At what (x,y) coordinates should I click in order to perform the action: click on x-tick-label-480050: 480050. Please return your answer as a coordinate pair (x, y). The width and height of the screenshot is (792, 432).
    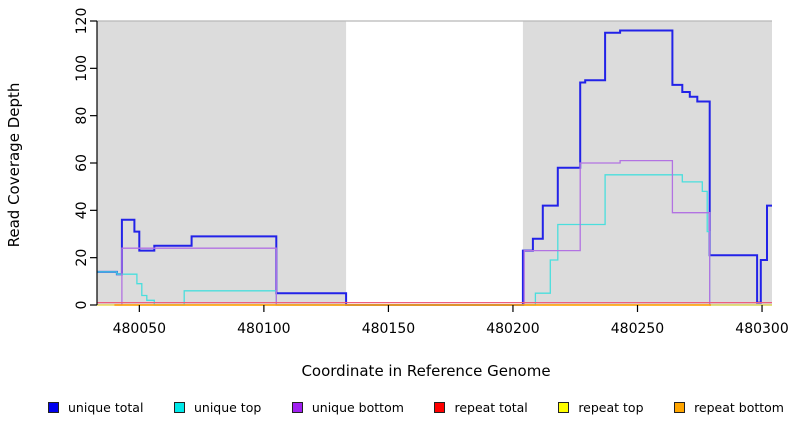
    Looking at the image, I should click on (139, 329).